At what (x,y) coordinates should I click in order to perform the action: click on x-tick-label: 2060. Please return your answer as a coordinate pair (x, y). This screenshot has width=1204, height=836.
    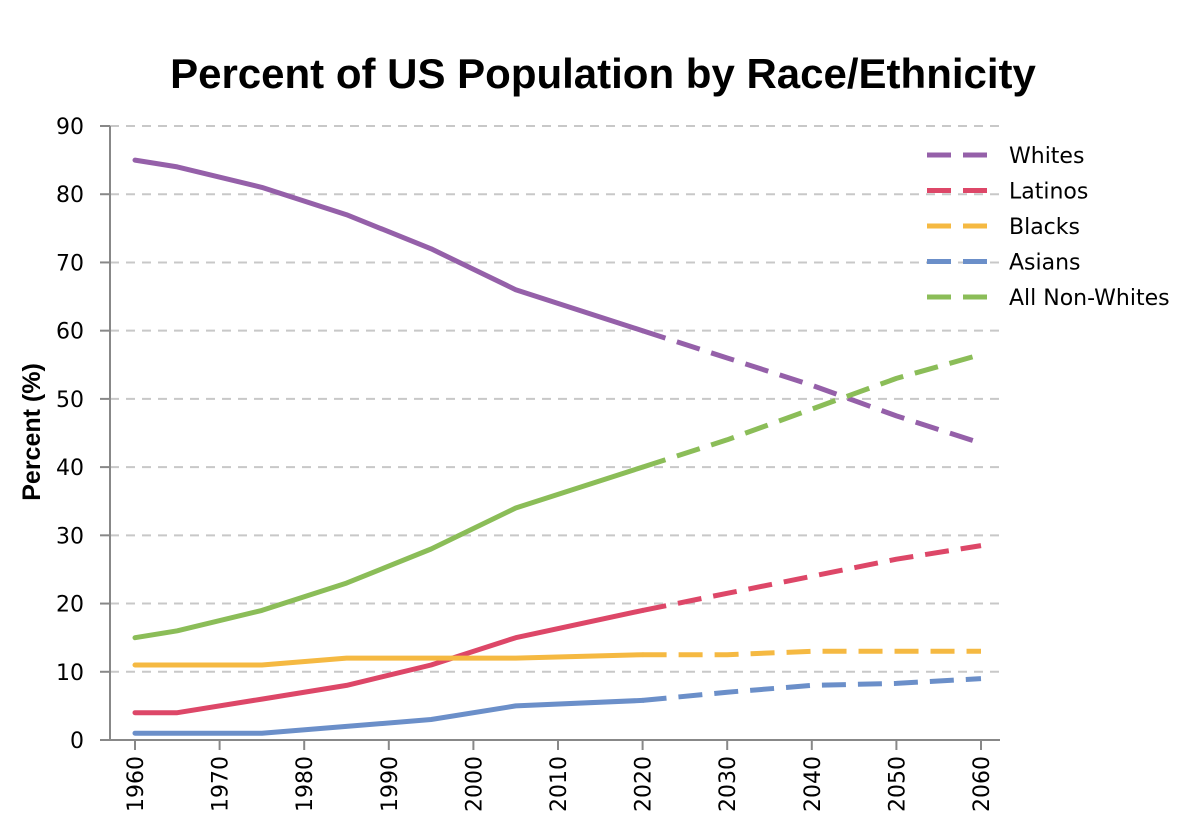
    Looking at the image, I should click on (982, 784).